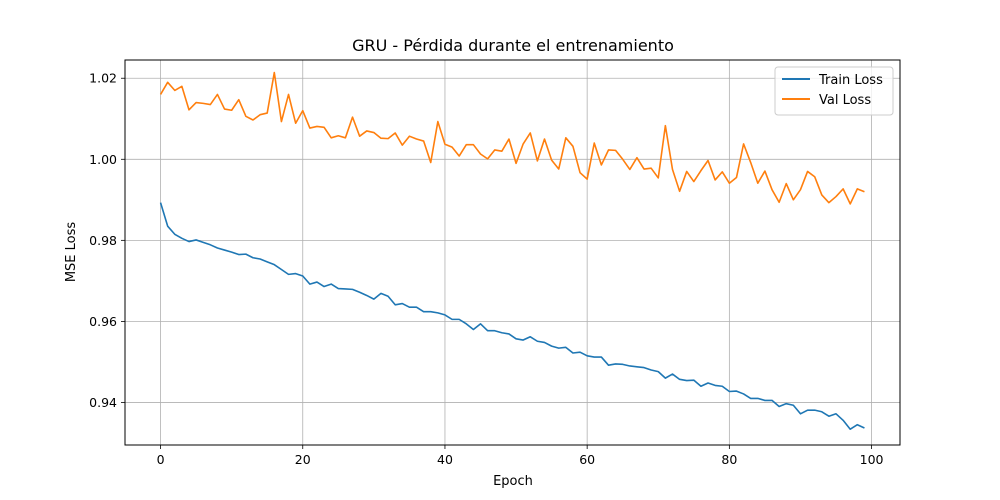 This screenshot has width=1000, height=500. What do you see at coordinates (303, 459) in the screenshot?
I see `x-tick-label: 20` at bounding box center [303, 459].